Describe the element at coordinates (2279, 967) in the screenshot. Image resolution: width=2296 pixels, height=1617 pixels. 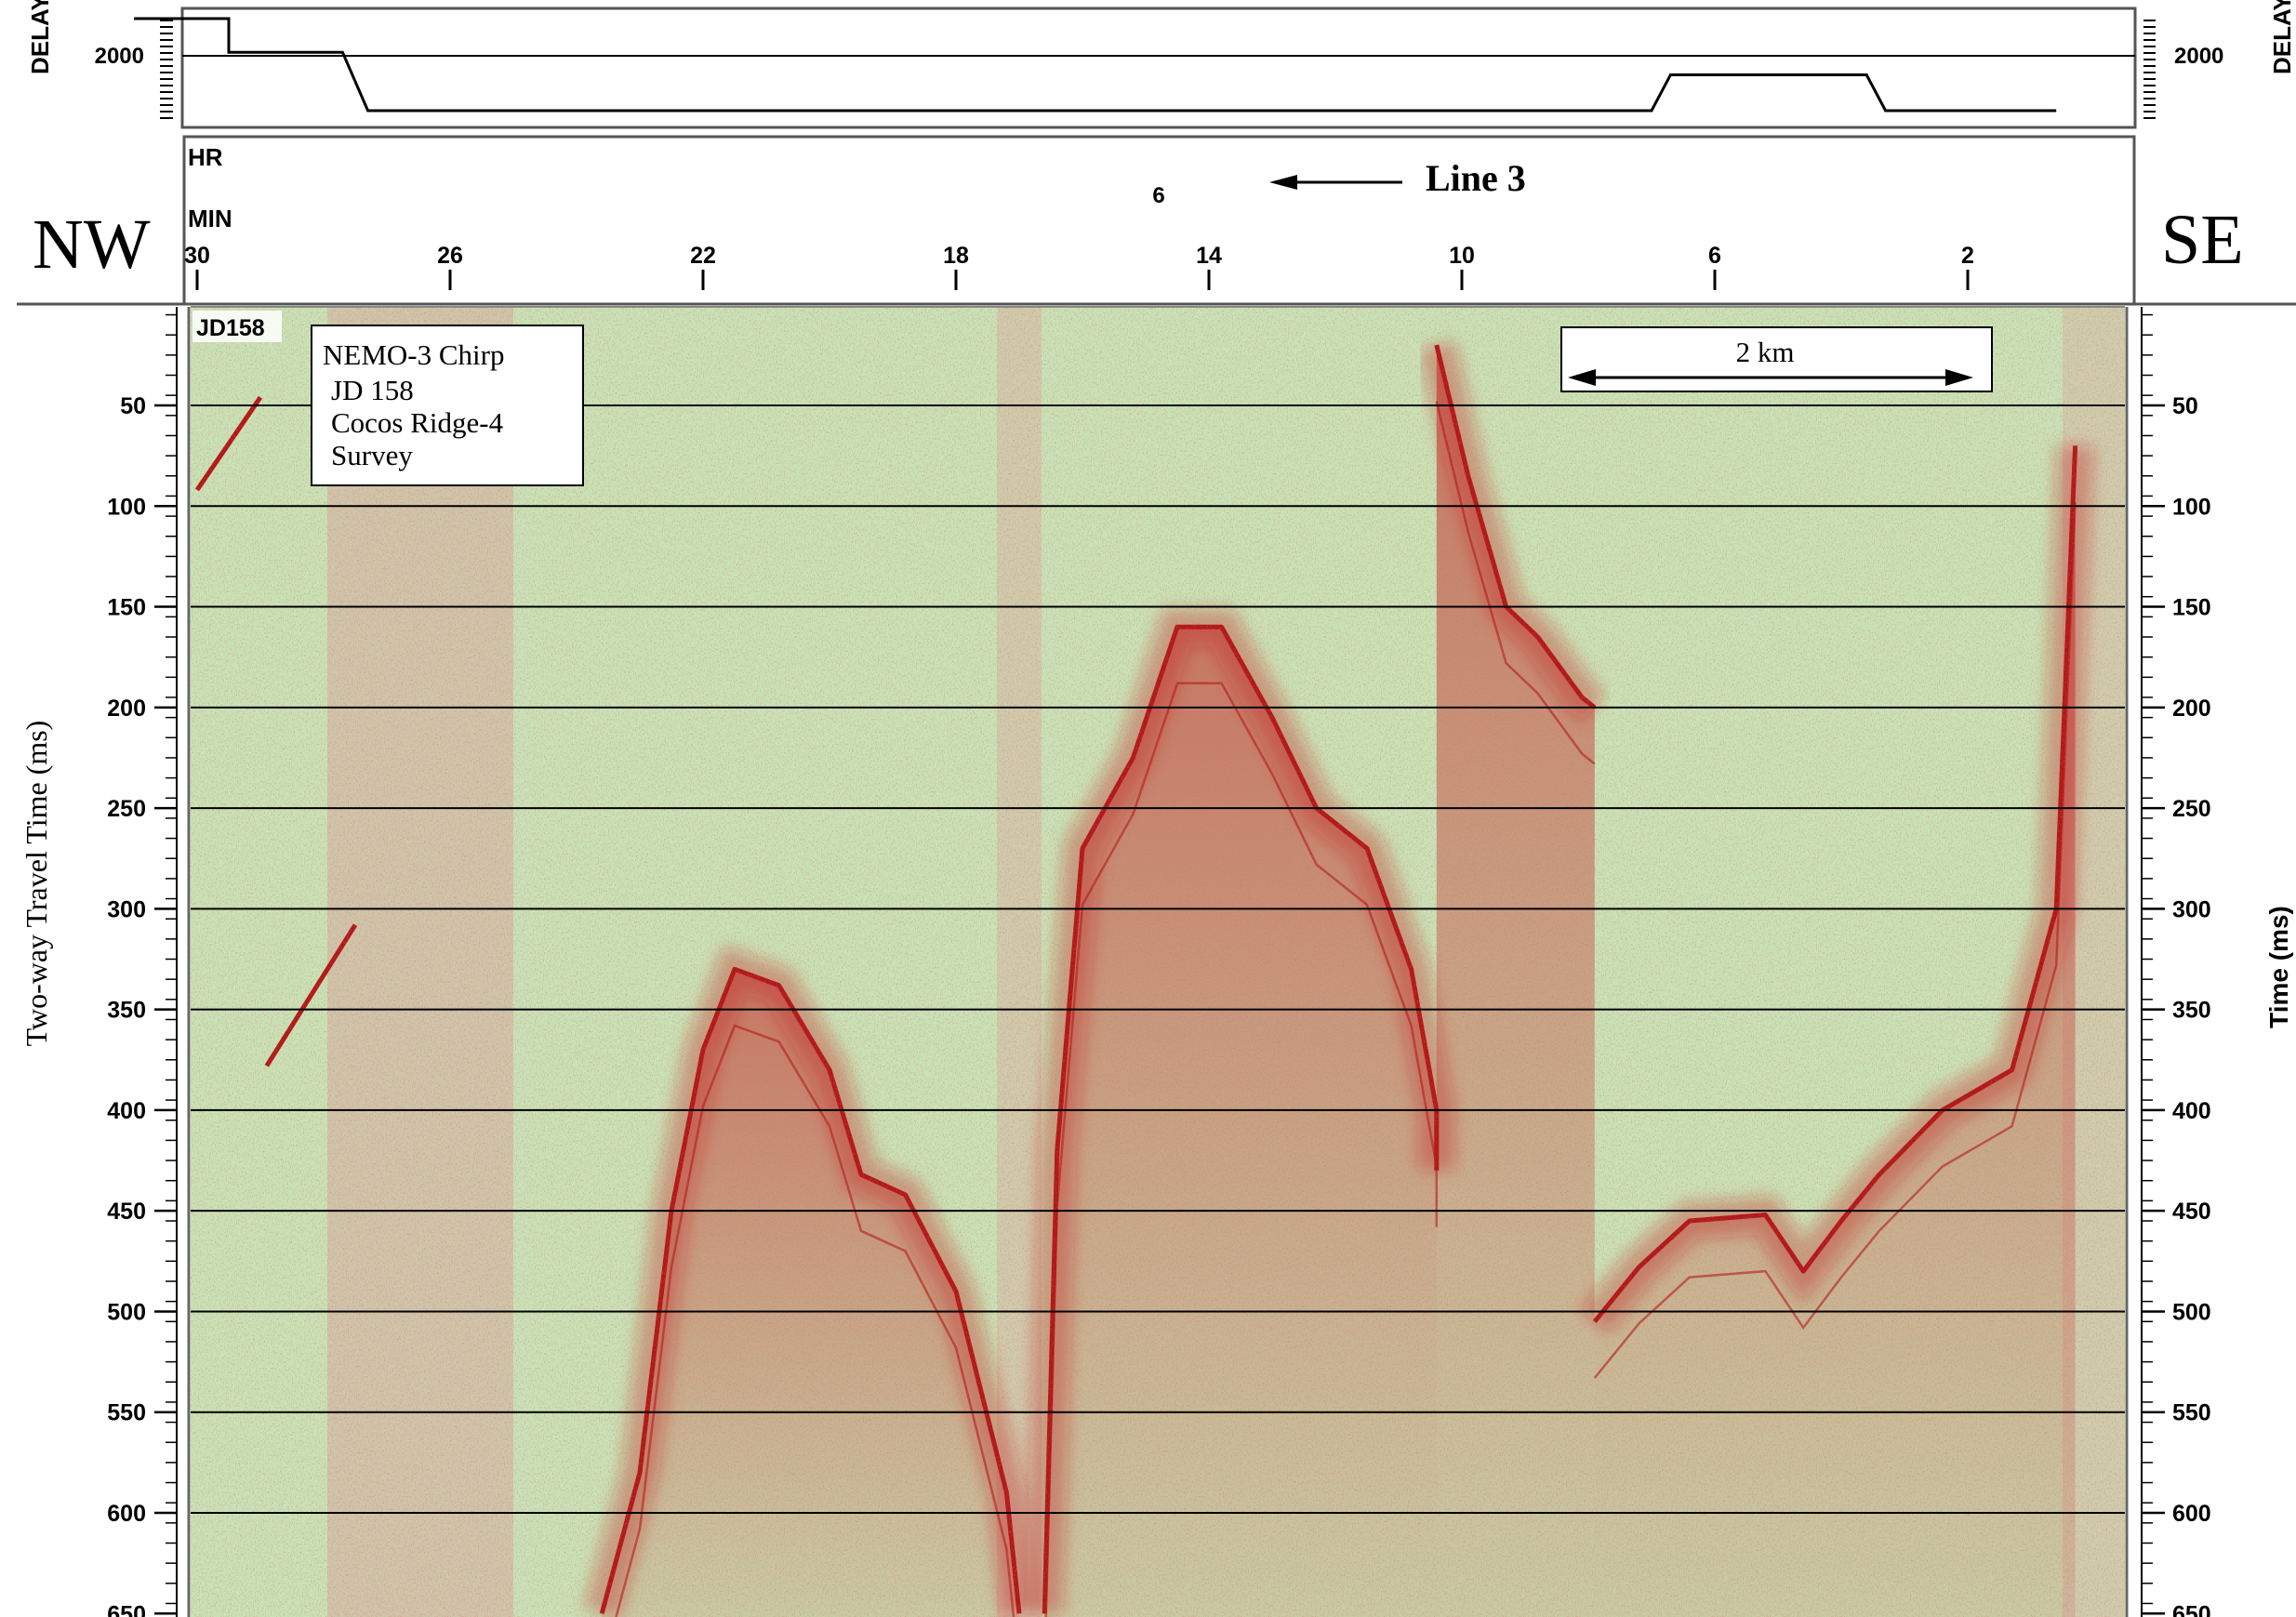
I see `y-axis-label-right: Time (ms)` at that location.